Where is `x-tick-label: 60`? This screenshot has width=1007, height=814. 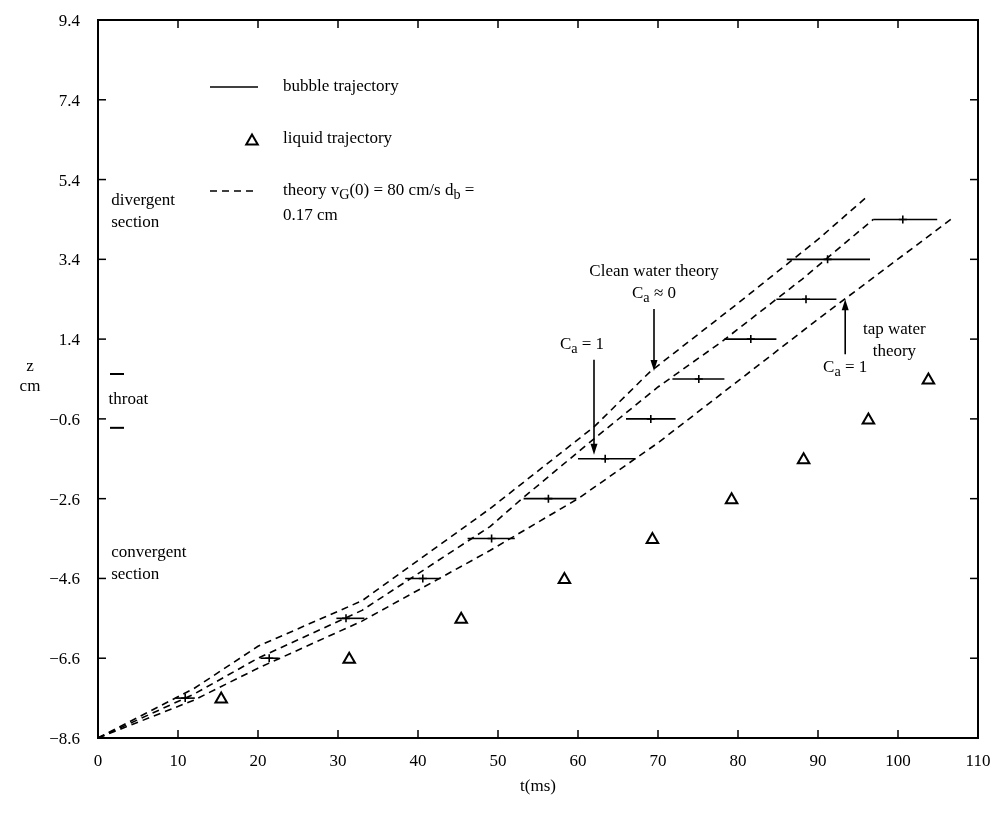
x-tick-label: 60 is located at coordinates (578, 761).